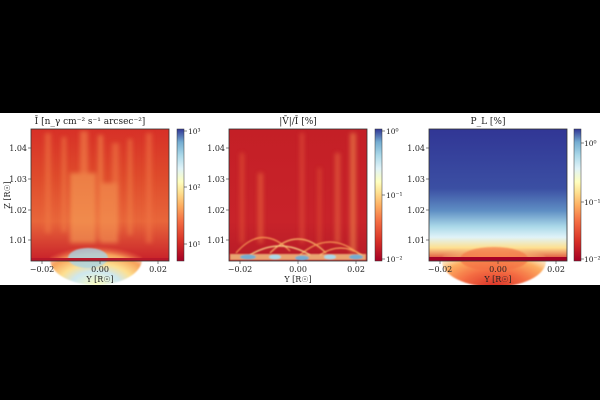  What do you see at coordinates (7, 195) in the screenshot?
I see `y-axis-label: Z [R☉]` at bounding box center [7, 195].